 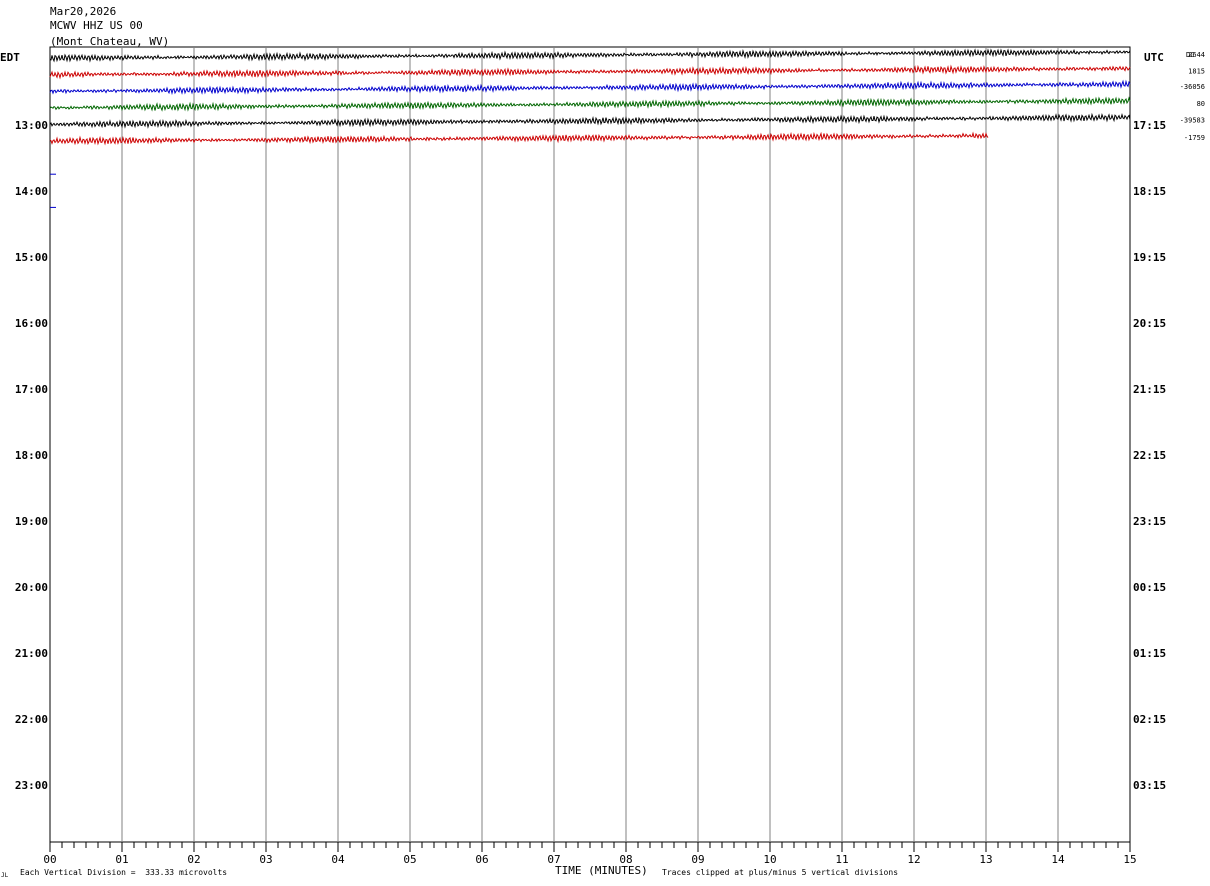 I want to click on x-axis-label: TIME (MINUTES), so click(x=601, y=870).